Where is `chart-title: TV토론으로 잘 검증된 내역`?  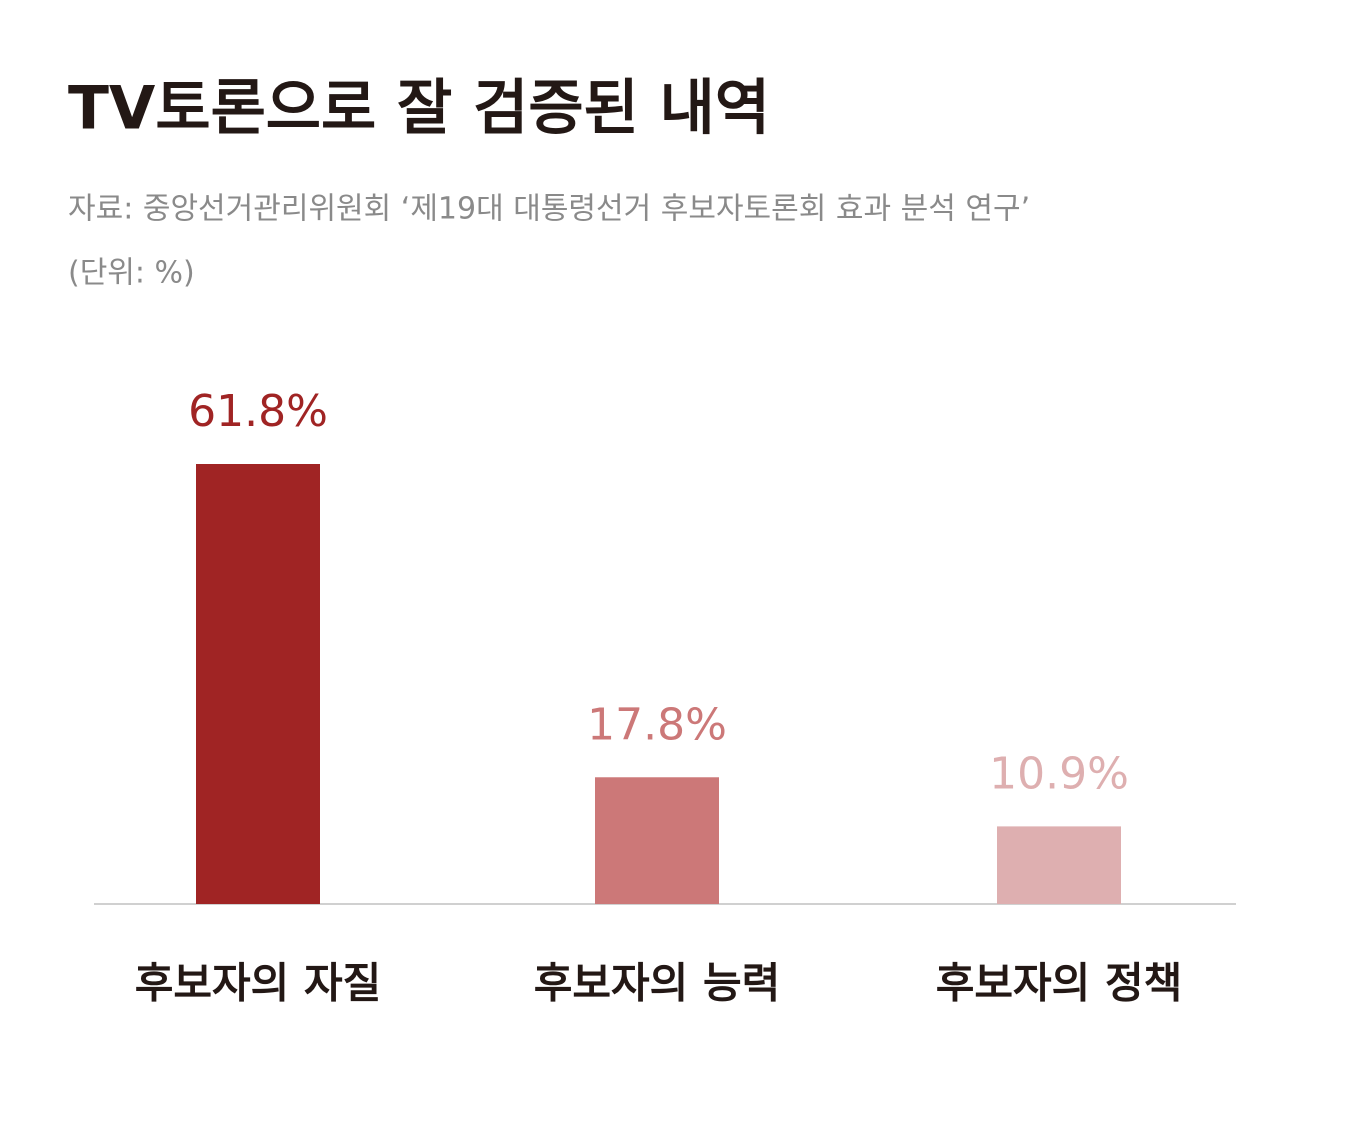
chart-title: TV토론으로 잘 검증된 내역 is located at coordinates (419, 109).